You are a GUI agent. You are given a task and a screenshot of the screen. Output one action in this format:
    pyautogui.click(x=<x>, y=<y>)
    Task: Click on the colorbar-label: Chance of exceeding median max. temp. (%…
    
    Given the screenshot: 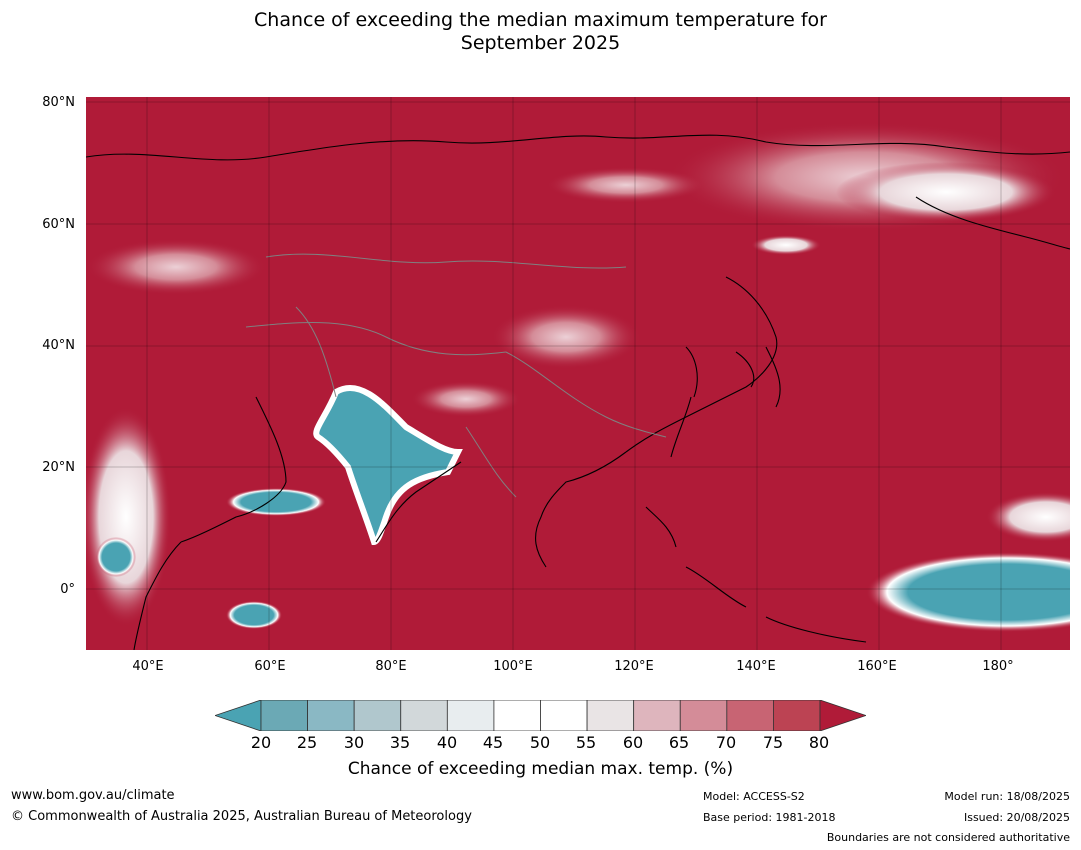 What is the action you would take?
    pyautogui.click(x=540, y=769)
    